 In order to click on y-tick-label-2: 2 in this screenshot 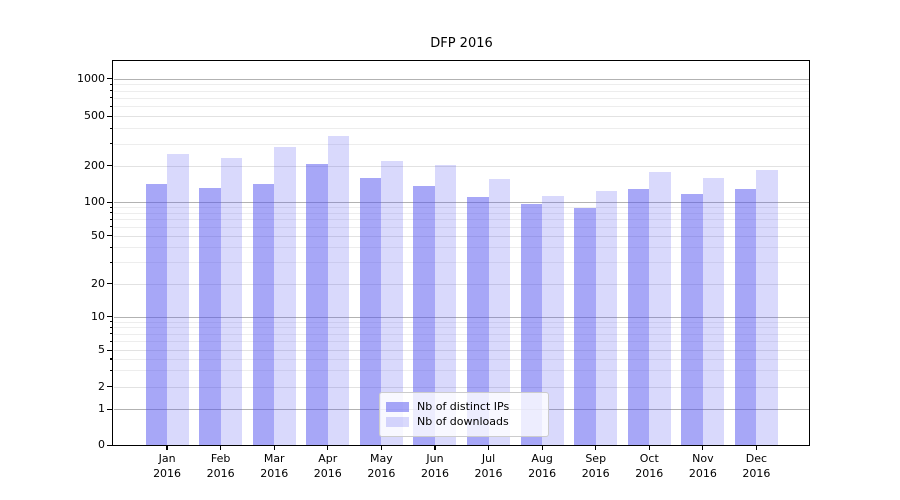, I will do `click(101, 386)`.